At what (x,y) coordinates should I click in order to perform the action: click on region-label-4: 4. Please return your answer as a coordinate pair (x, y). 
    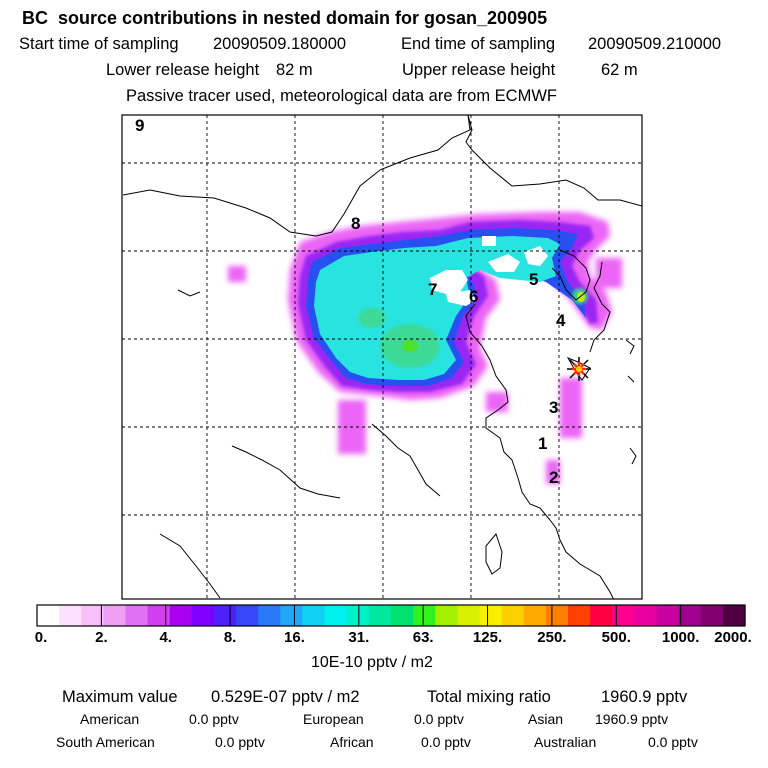
    Looking at the image, I should click on (561, 320).